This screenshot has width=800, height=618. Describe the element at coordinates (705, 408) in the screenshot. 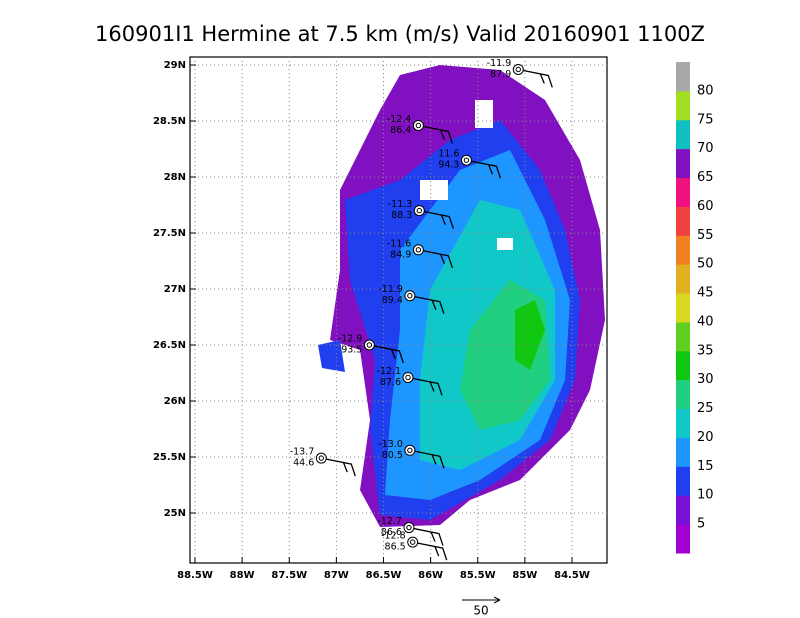

I see `colorbar-label: 25` at that location.